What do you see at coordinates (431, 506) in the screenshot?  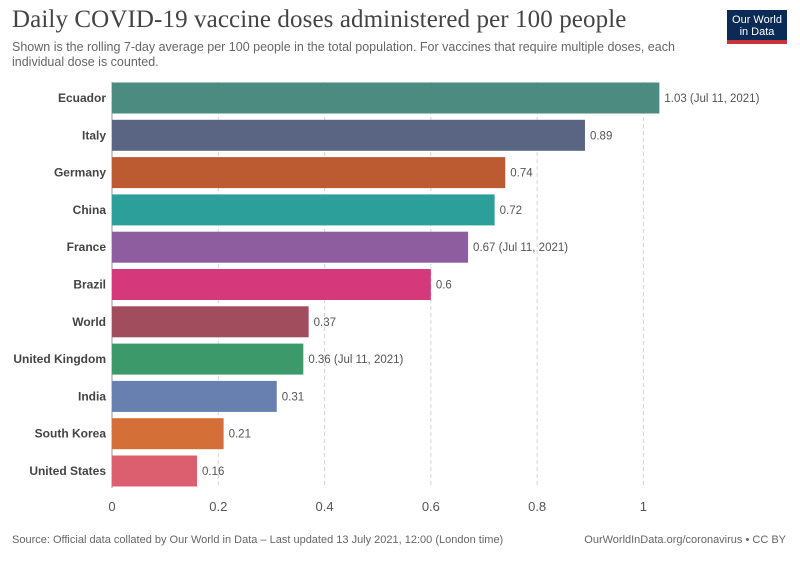 I see `x-tick-label: 0.6` at bounding box center [431, 506].